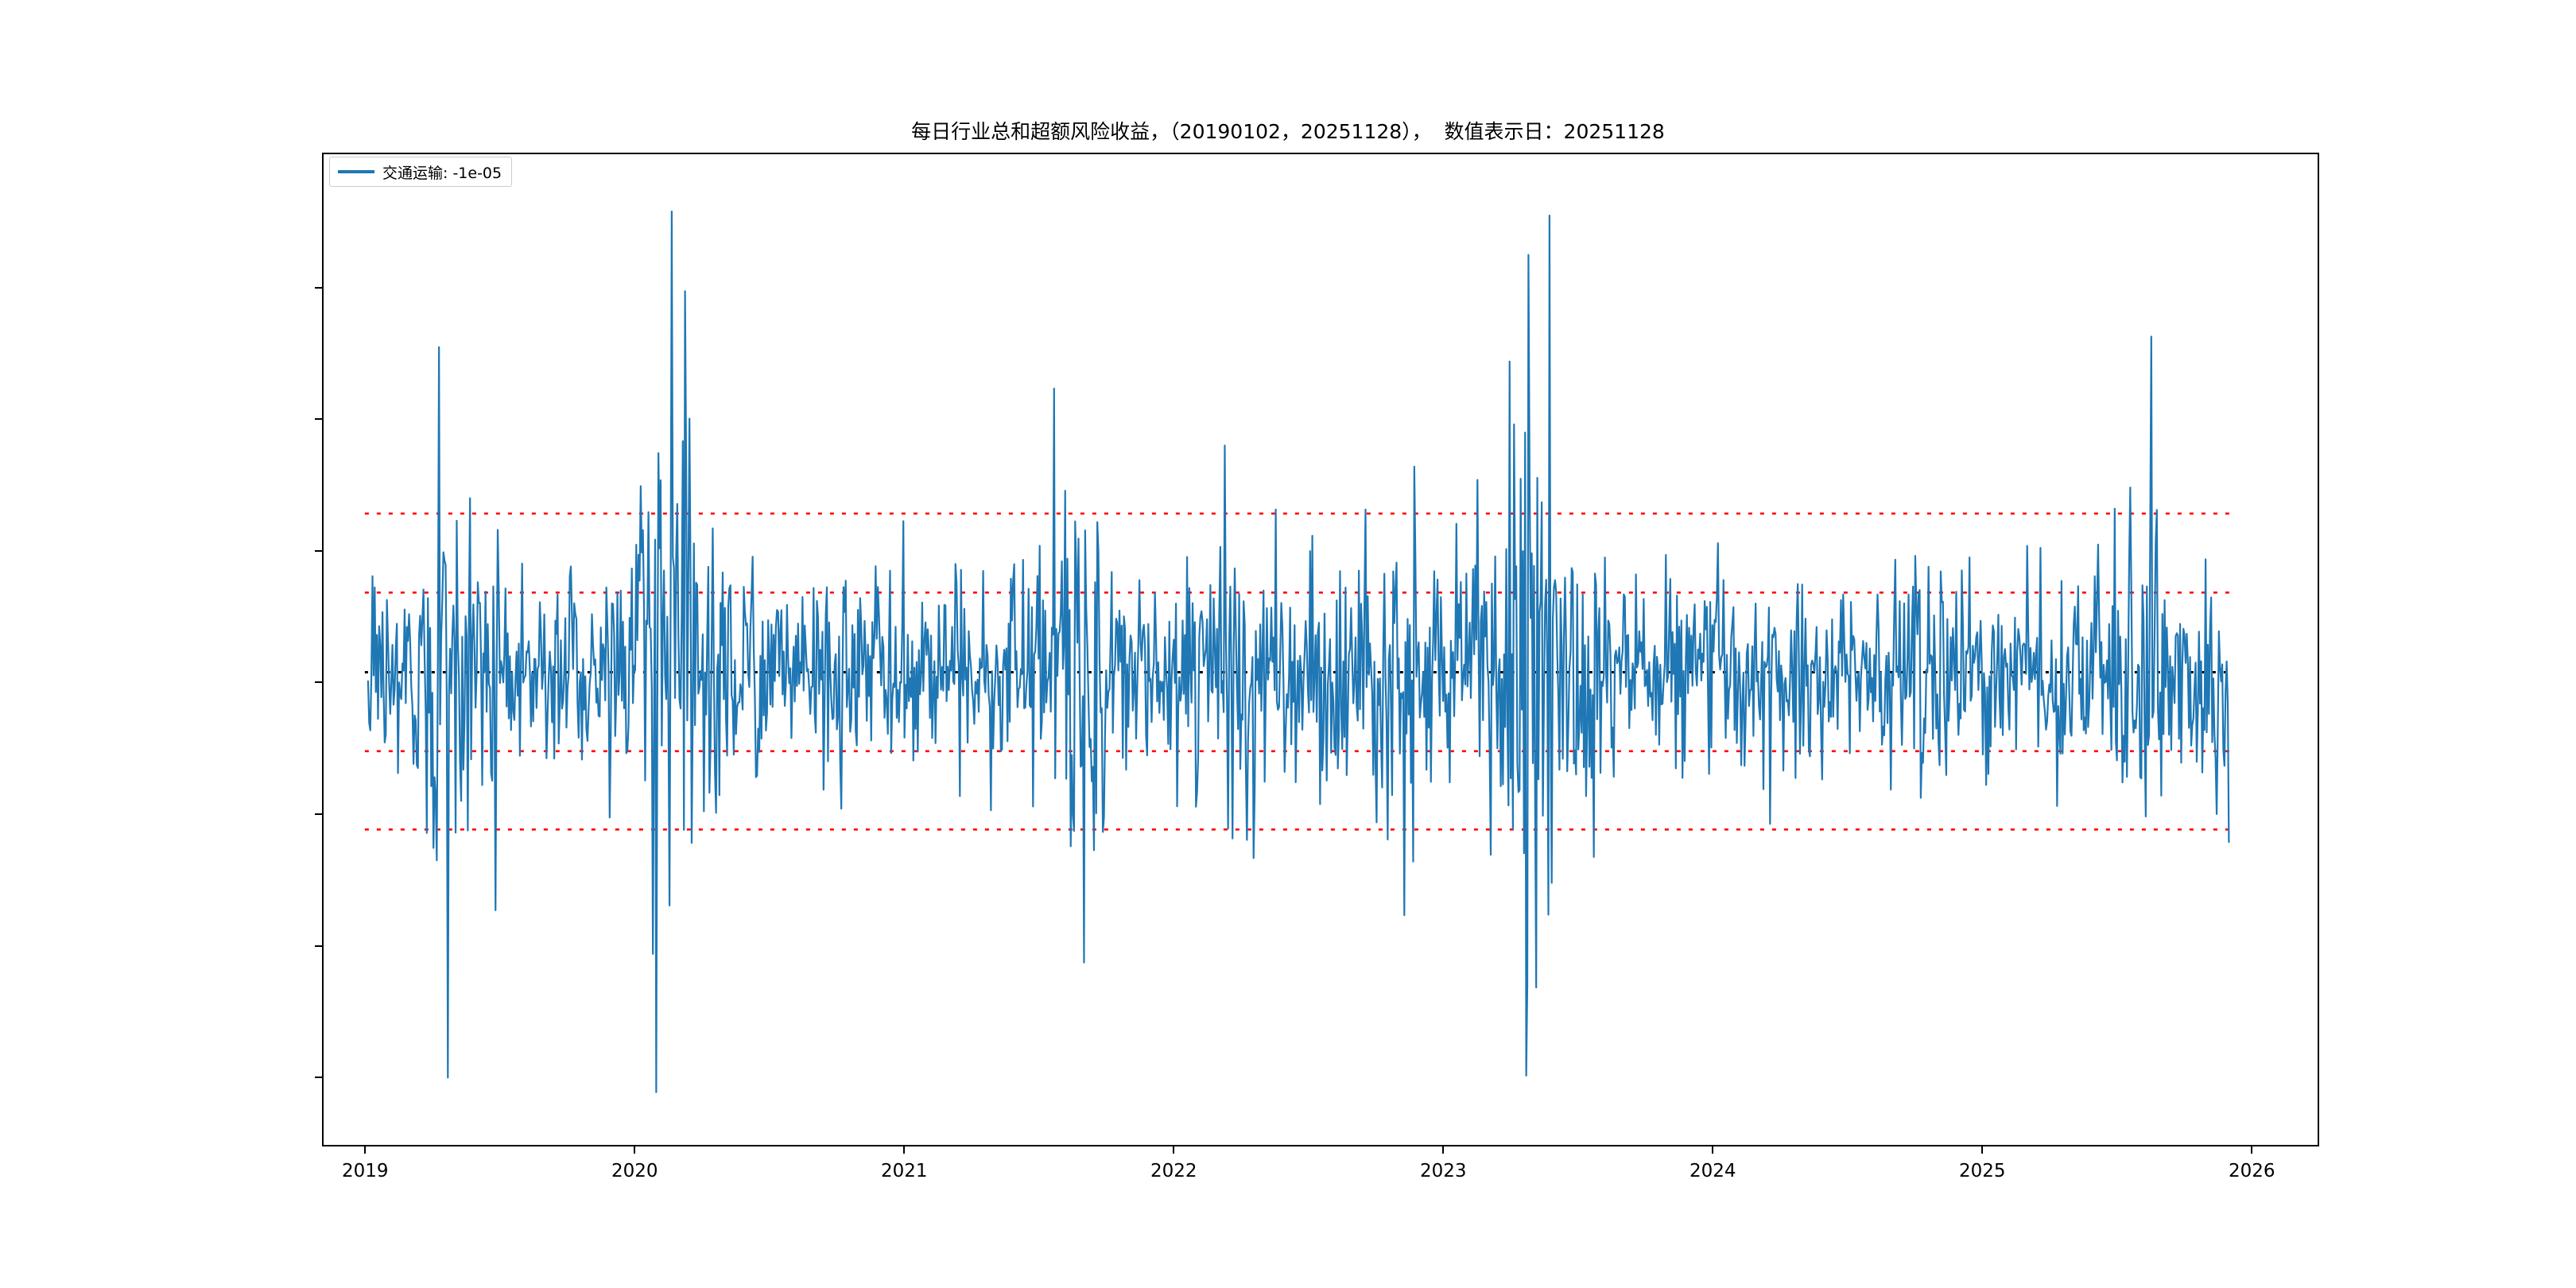  What do you see at coordinates (634, 1171) in the screenshot?
I see `x-tick-label: 2020` at bounding box center [634, 1171].